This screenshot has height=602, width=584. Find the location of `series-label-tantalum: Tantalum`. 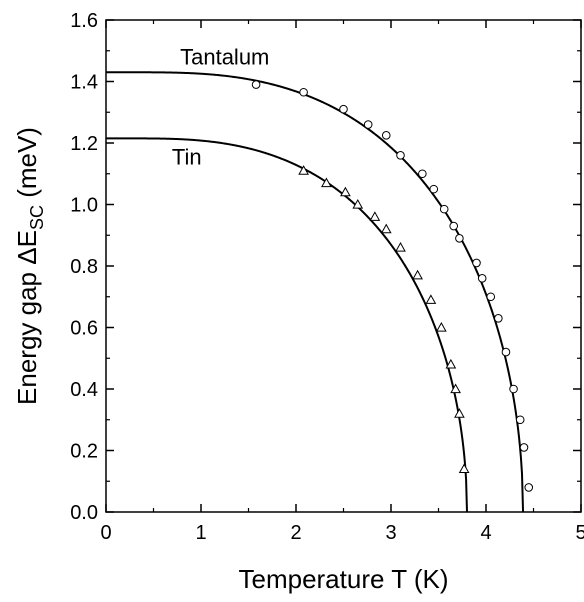

series-label-tantalum: Tantalum is located at coordinates (224, 57).